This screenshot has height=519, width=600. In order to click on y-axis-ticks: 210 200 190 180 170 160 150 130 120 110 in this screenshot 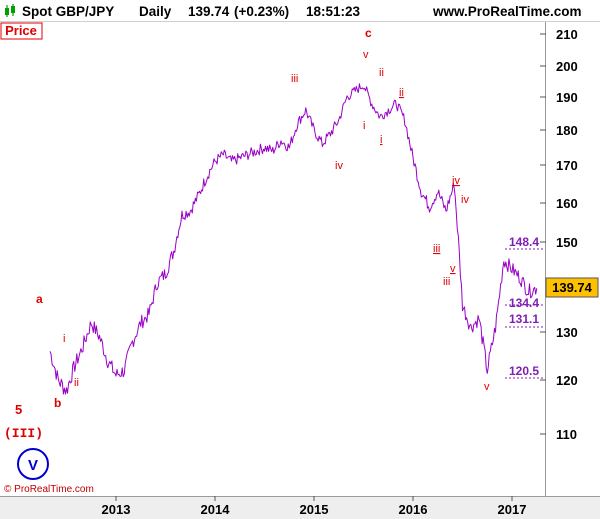, I will do `click(559, 234)`.